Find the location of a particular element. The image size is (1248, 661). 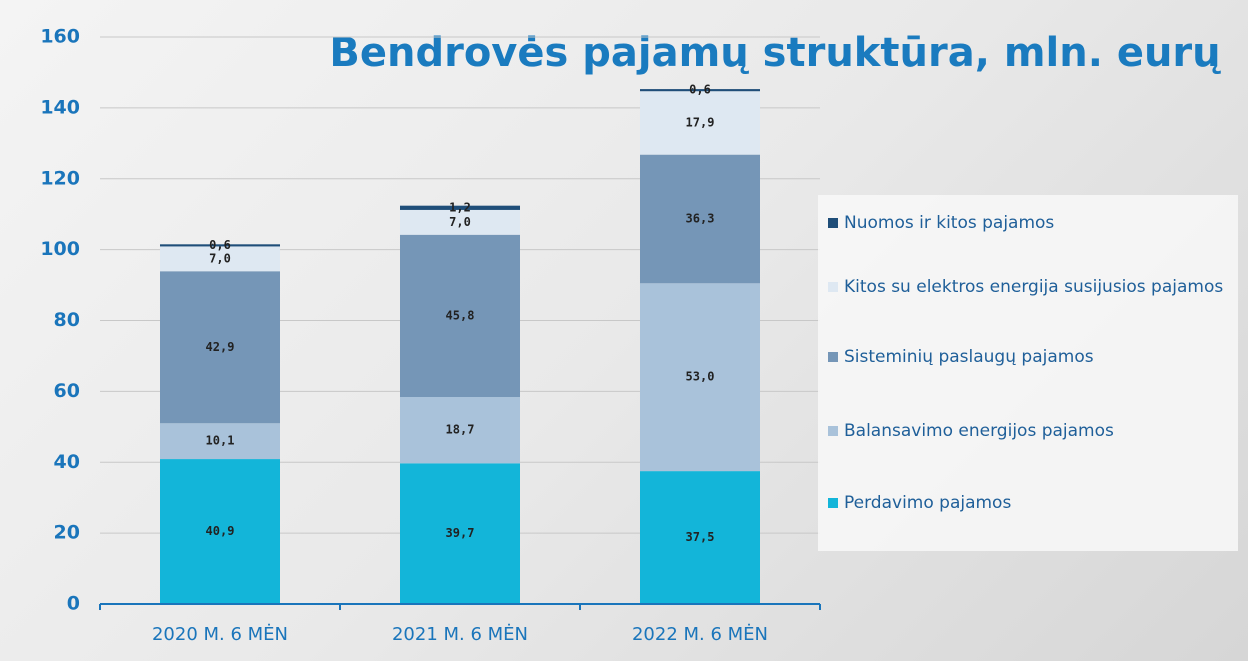

x-tick-label: 2021 M. 6 MĖN is located at coordinates (460, 634).